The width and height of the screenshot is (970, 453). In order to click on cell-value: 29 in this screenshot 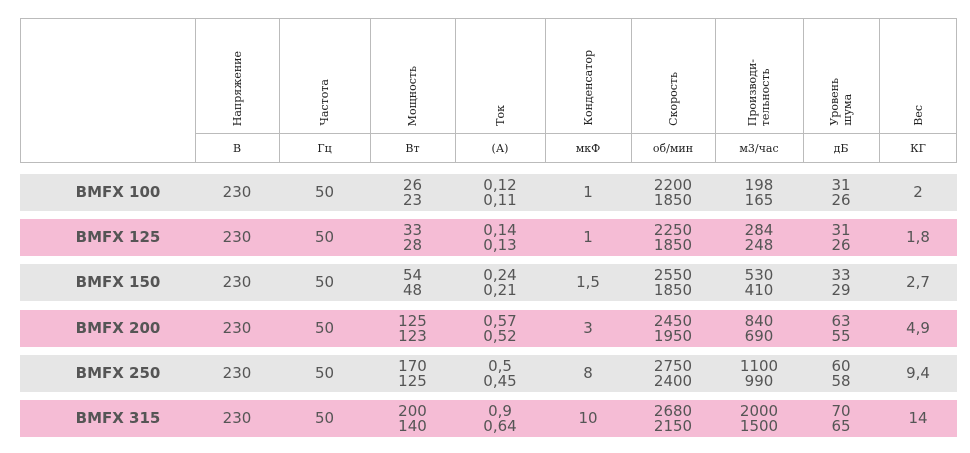, I will do `click(841, 289)`.